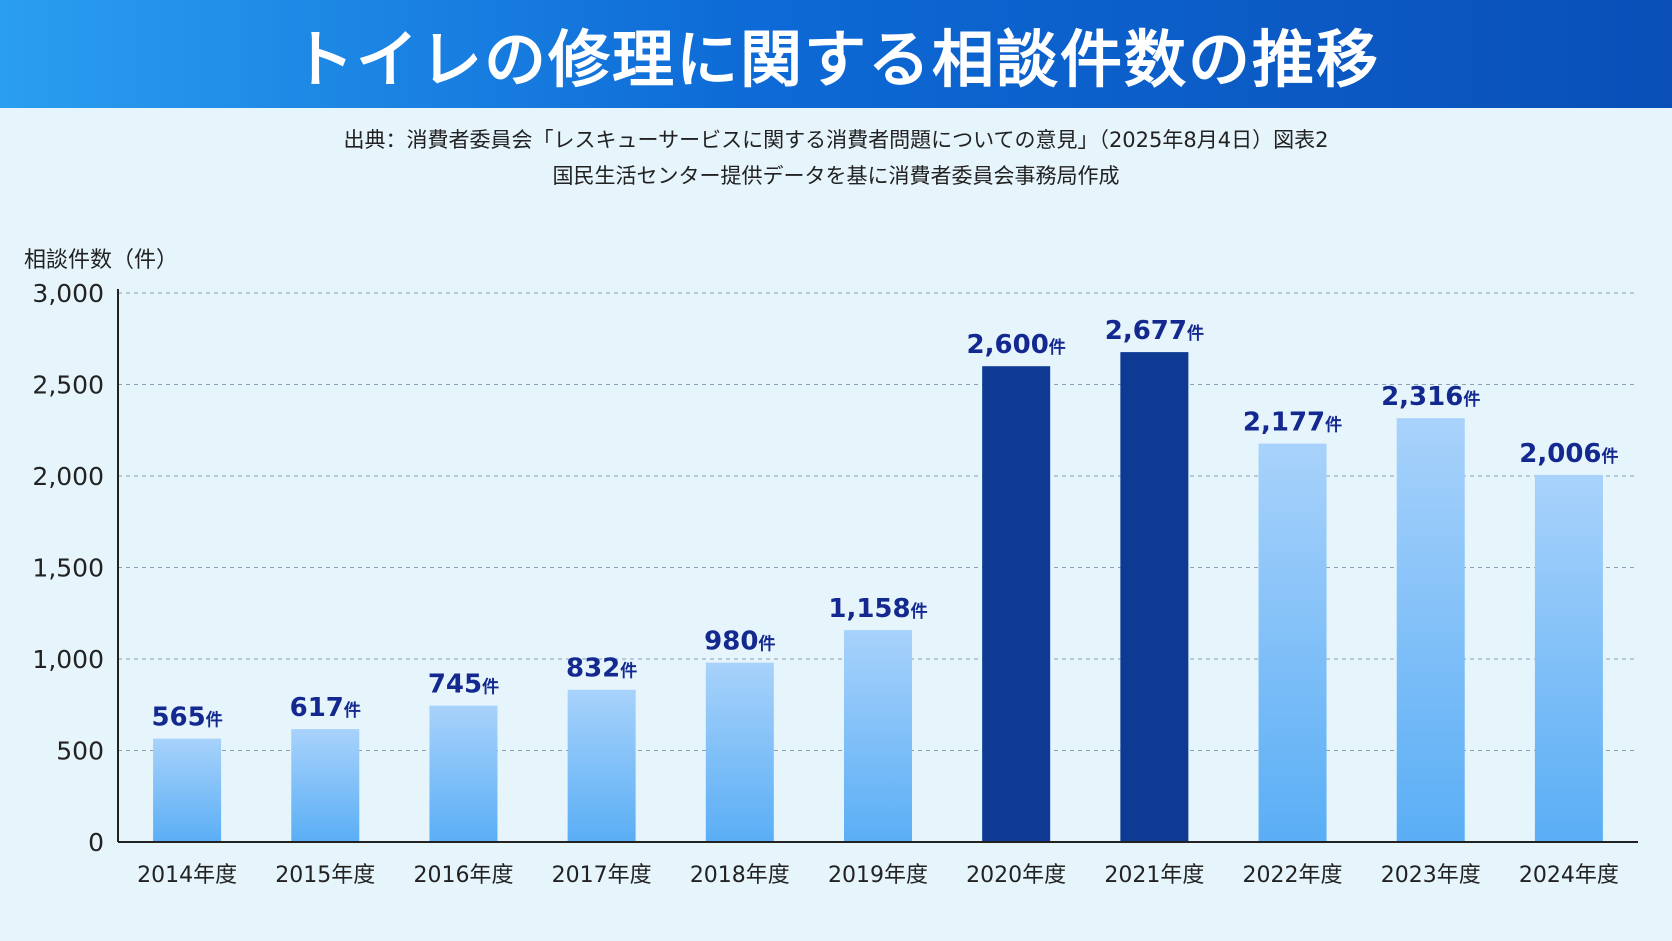 This screenshot has width=1672, height=941. Describe the element at coordinates (1292, 423) in the screenshot. I see `data-label: 2,177件` at that location.